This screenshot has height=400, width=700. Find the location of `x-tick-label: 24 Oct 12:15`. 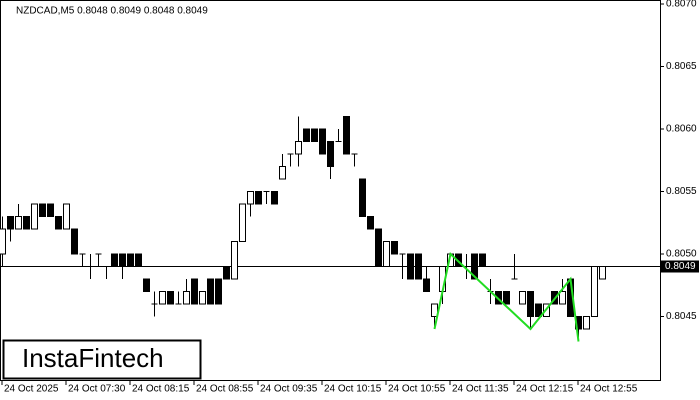

x-tick-label: 24 Oct 12:15 is located at coordinates (545, 389).